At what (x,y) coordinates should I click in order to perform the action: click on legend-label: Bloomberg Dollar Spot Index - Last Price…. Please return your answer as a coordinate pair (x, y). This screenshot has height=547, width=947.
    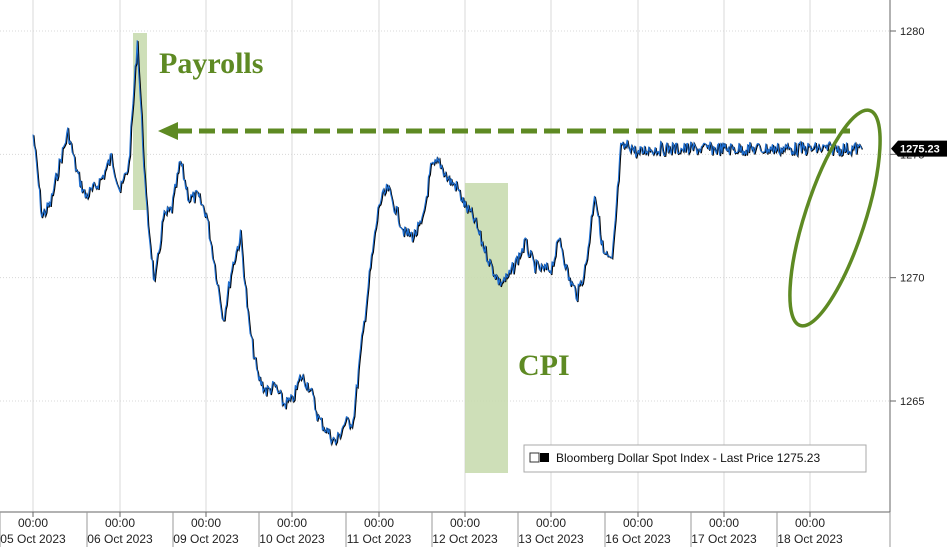
    Looking at the image, I should click on (688, 458).